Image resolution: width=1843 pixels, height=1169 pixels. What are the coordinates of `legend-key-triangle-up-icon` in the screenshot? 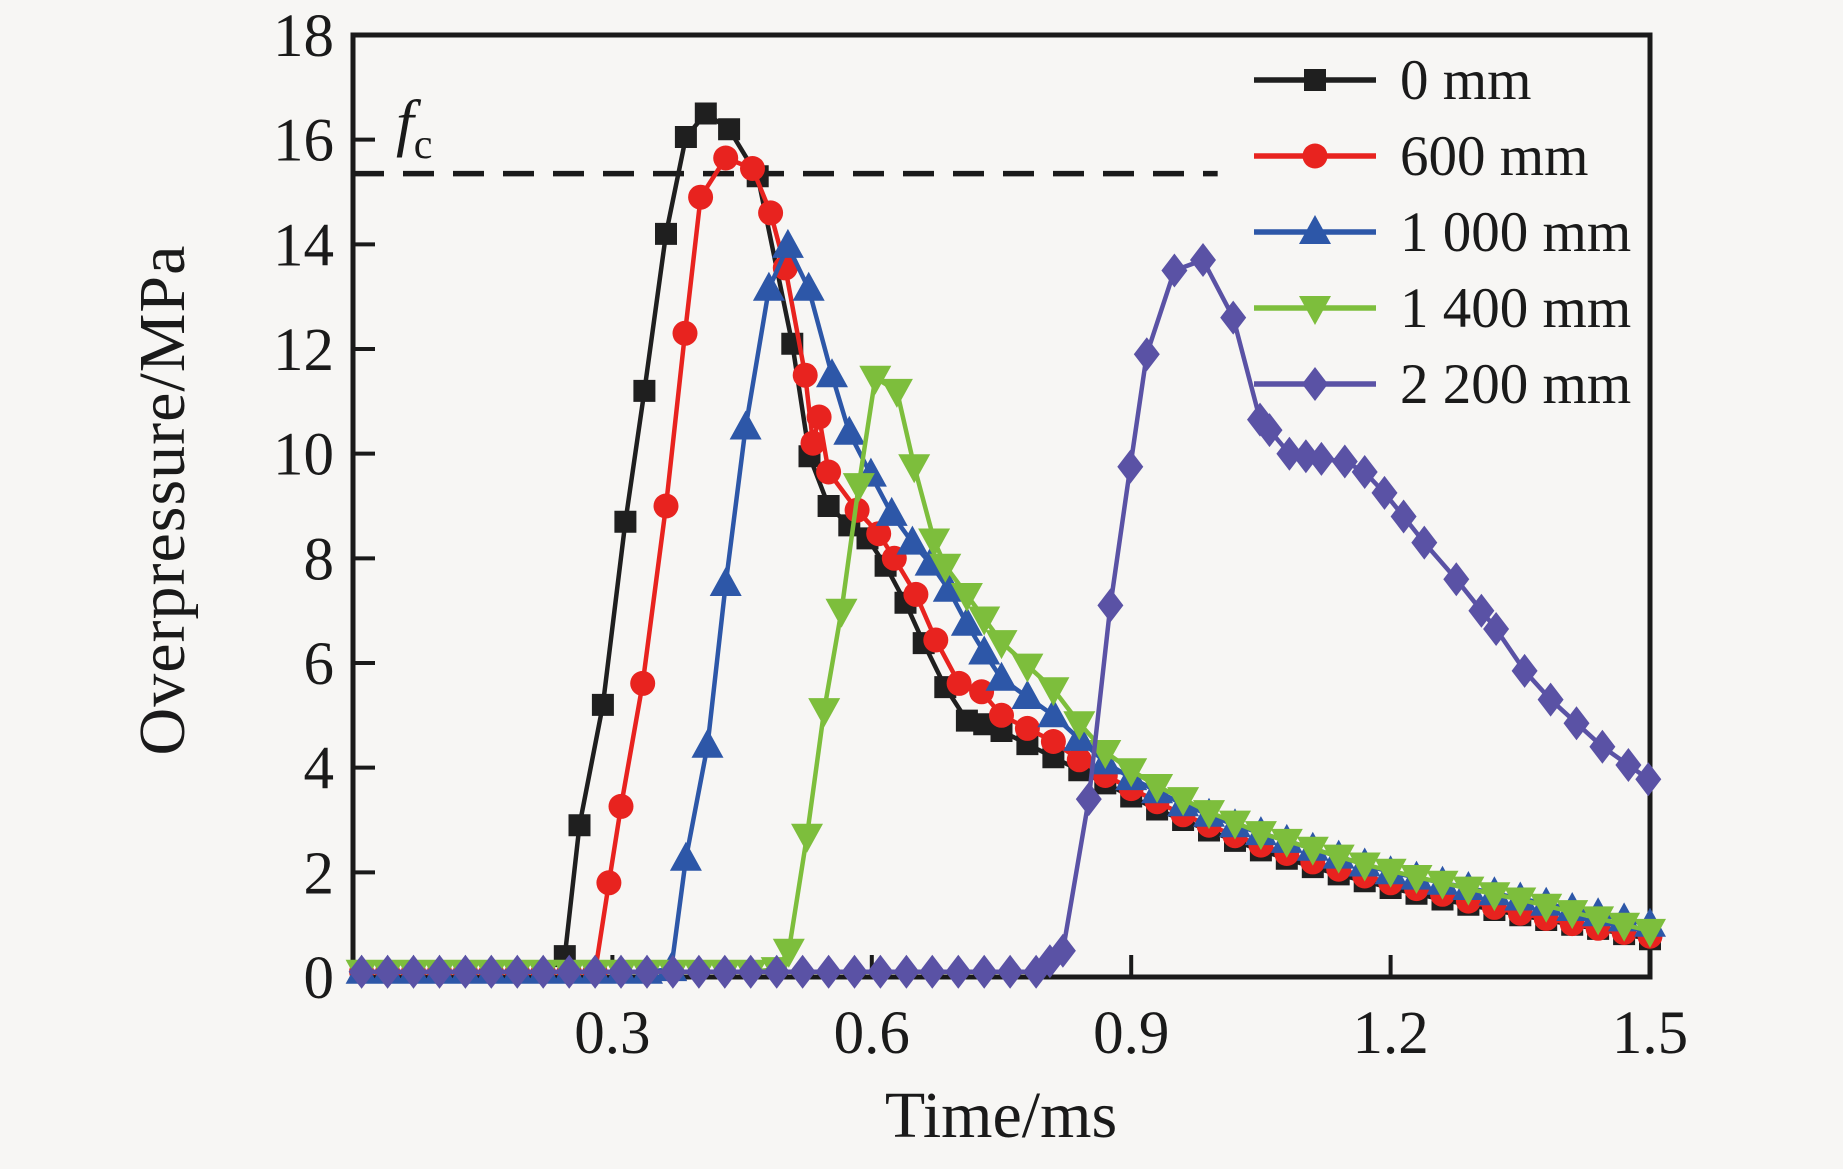 It's located at (1315, 229).